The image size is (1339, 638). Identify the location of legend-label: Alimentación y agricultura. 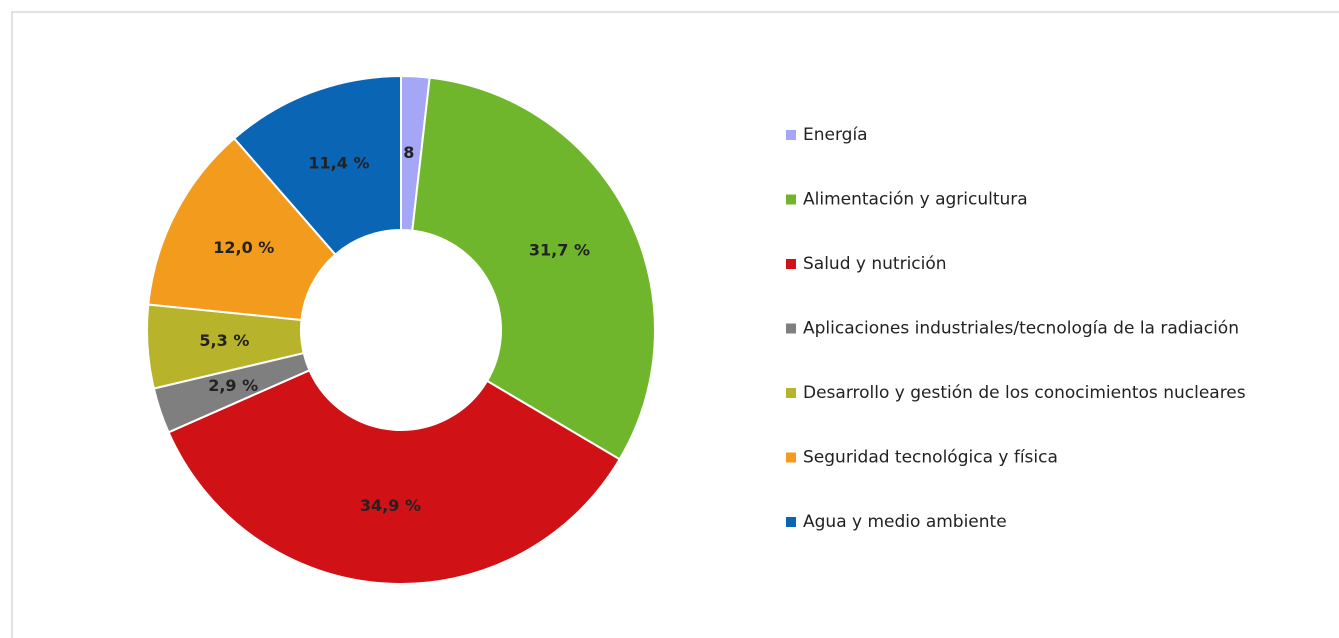
(915, 200).